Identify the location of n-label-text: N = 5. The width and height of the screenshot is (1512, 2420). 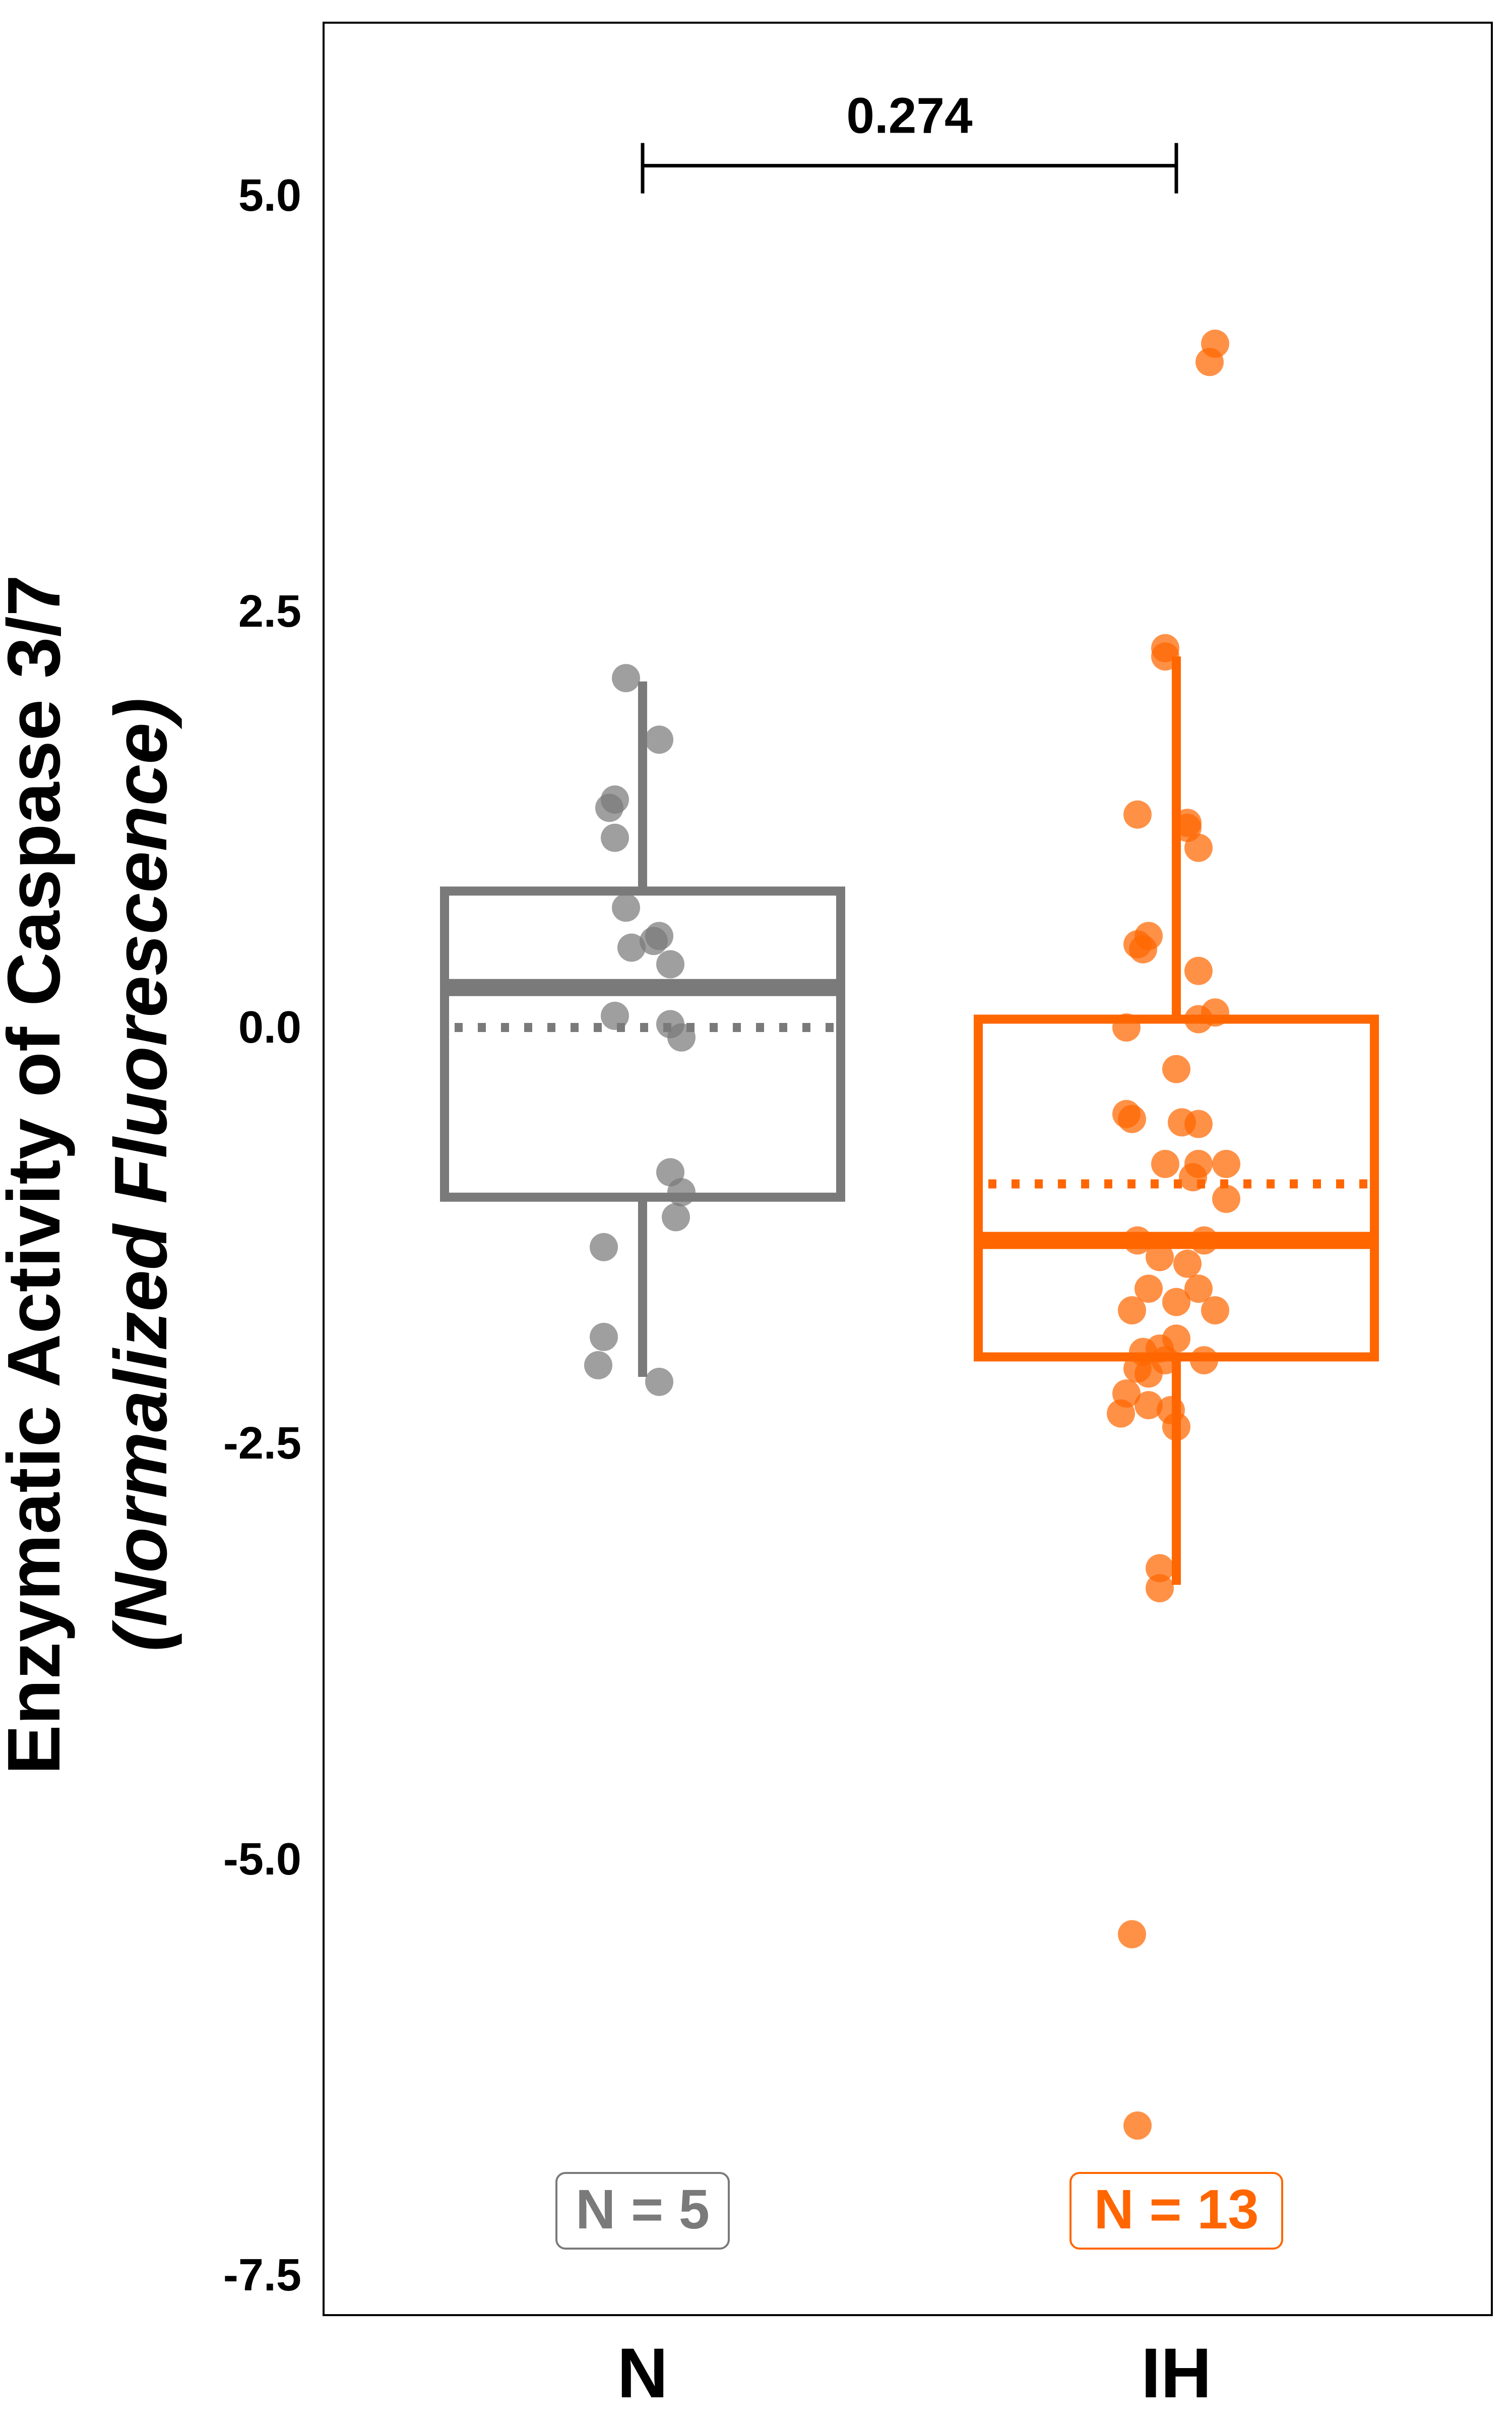
(643, 2210).